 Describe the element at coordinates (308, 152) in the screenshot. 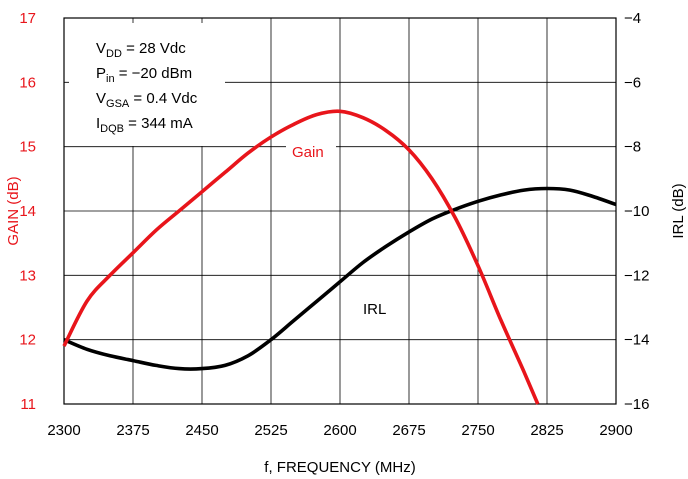

I see `gain-series-label: Gain` at that location.